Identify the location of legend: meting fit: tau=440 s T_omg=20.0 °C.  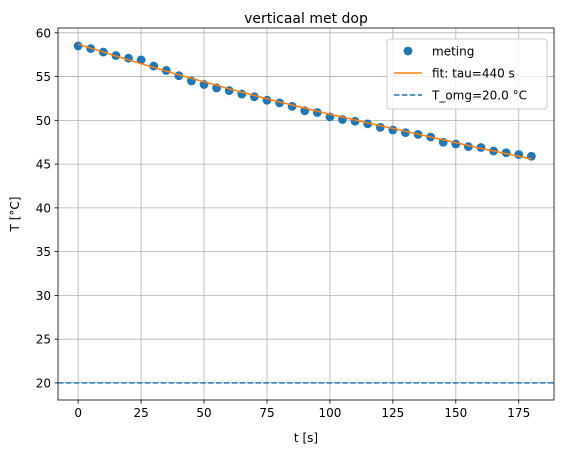
(467, 74).